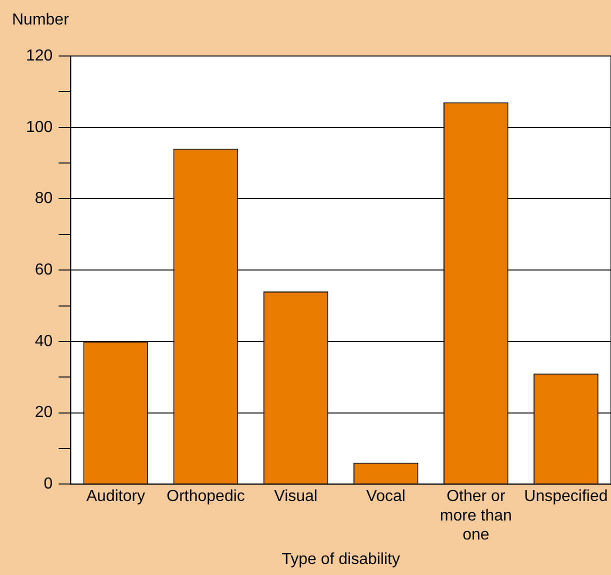  What do you see at coordinates (39, 127) in the screenshot?
I see `y-tick-label: 100` at bounding box center [39, 127].